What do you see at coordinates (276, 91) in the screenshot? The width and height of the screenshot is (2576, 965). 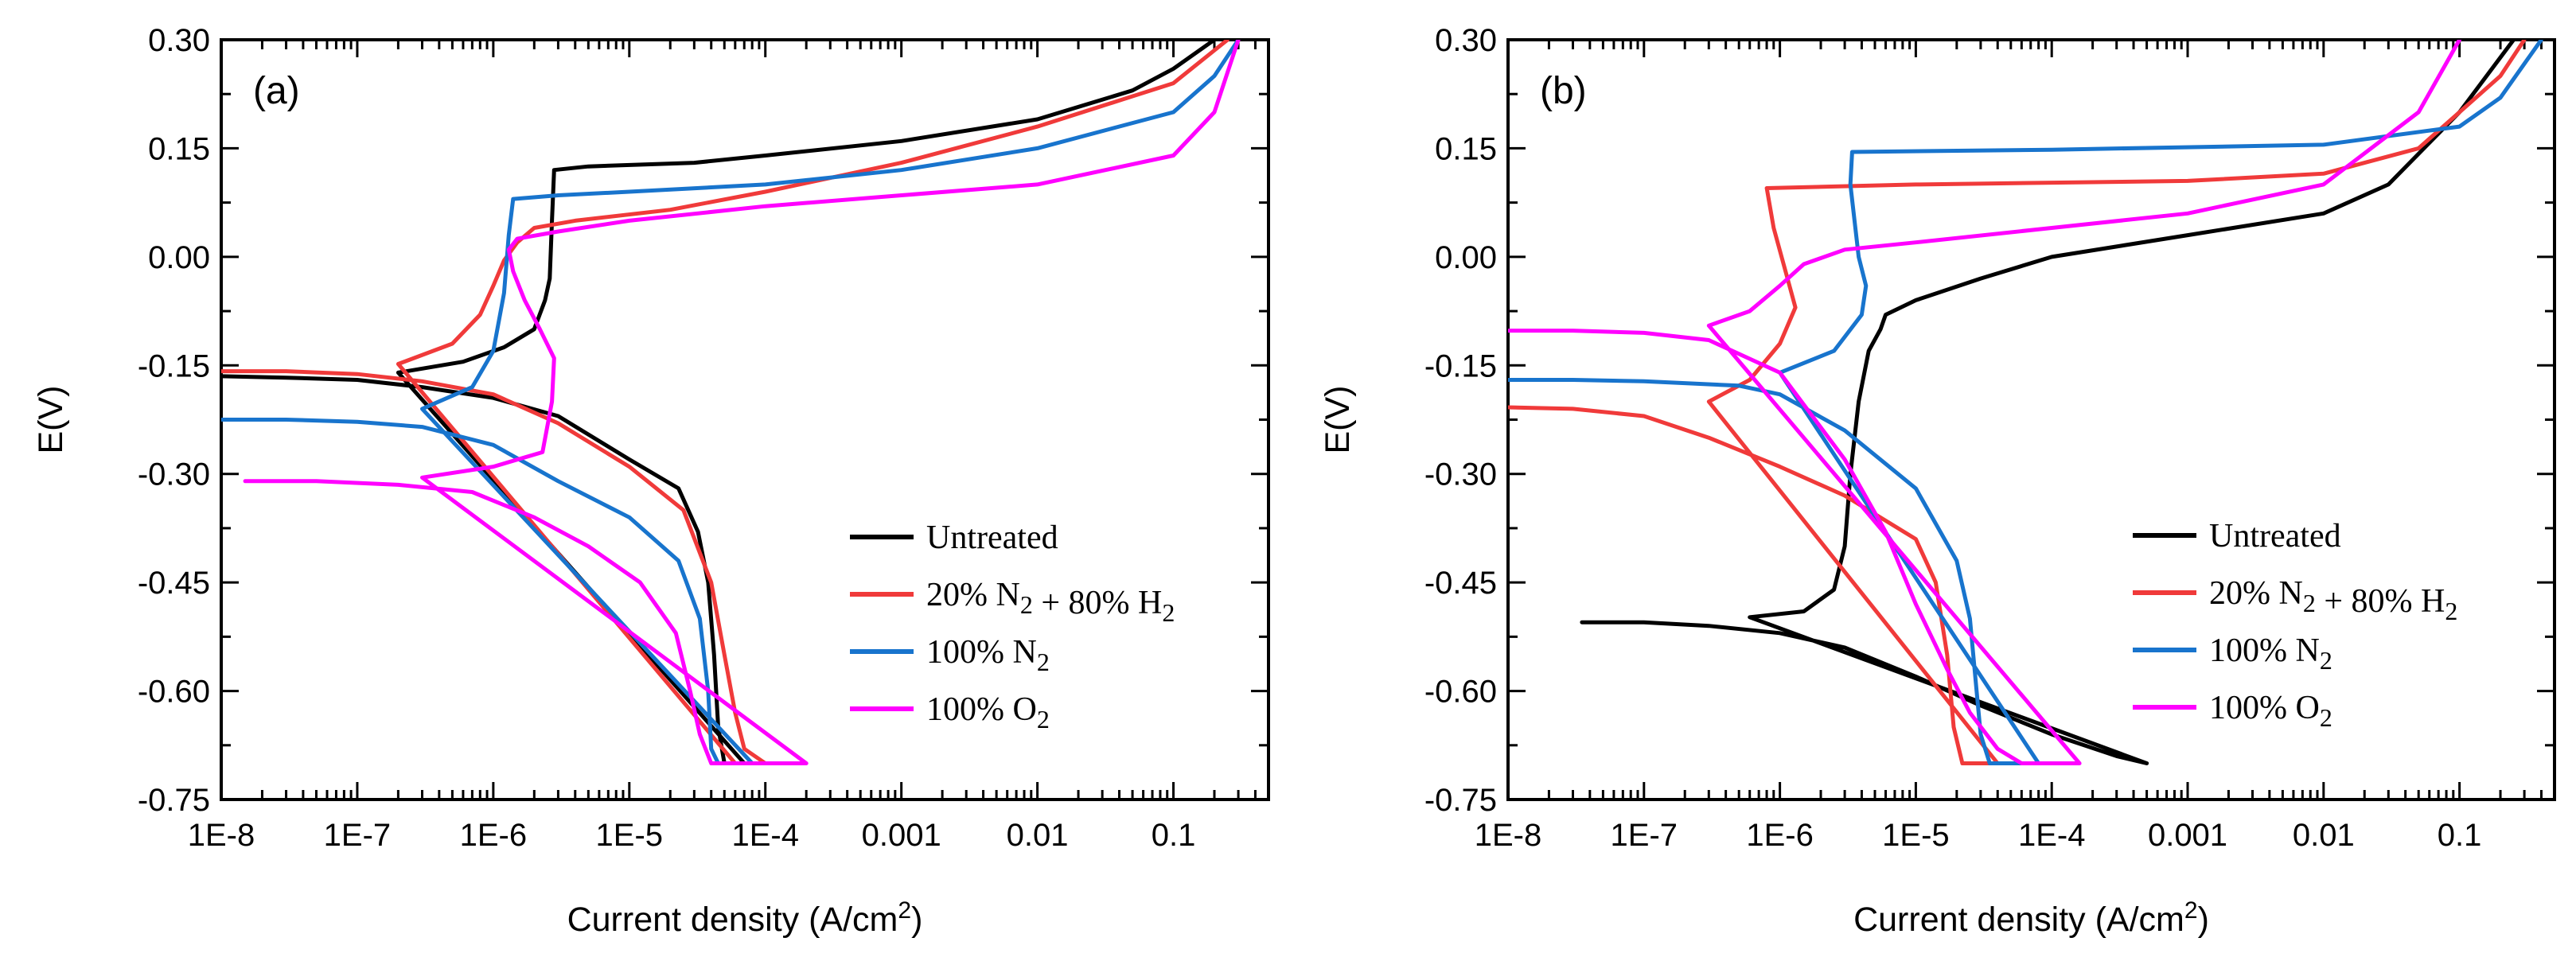 I see `panel-label: (a)` at bounding box center [276, 91].